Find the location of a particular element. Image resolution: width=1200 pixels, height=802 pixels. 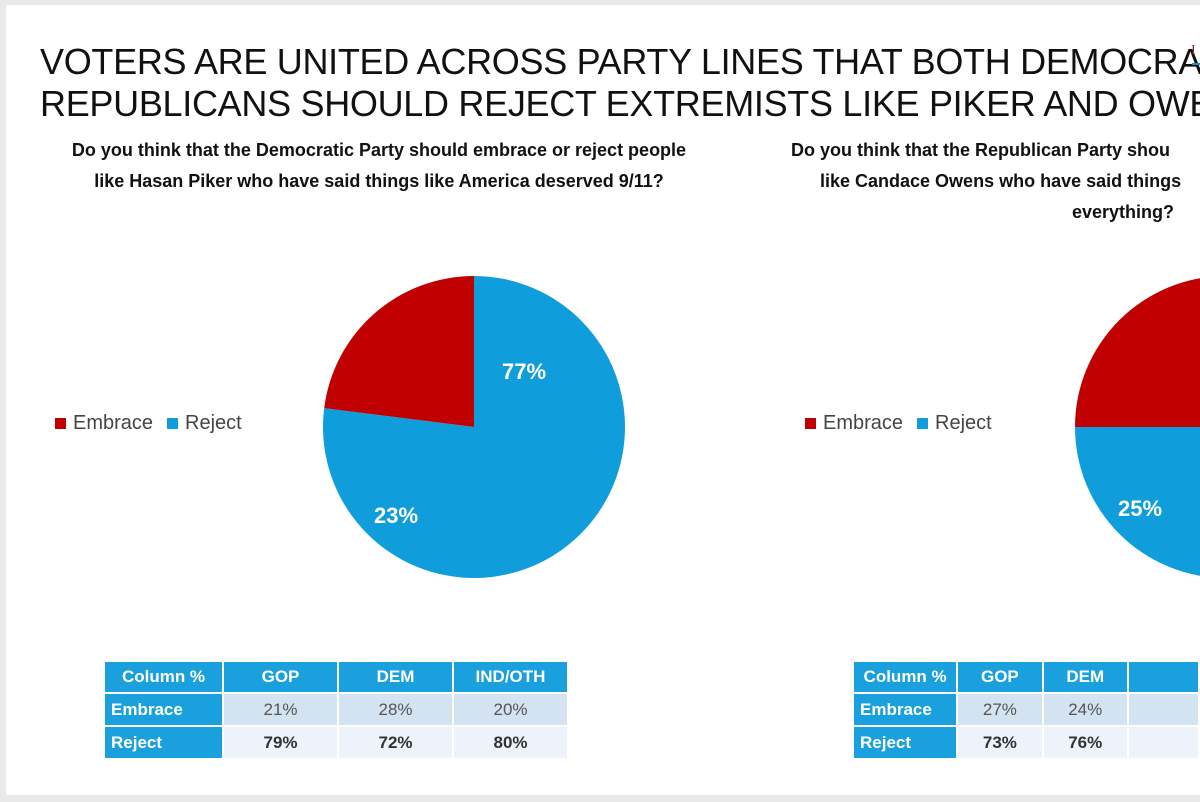

pie-data-label-reject: 77% is located at coordinates (524, 371).